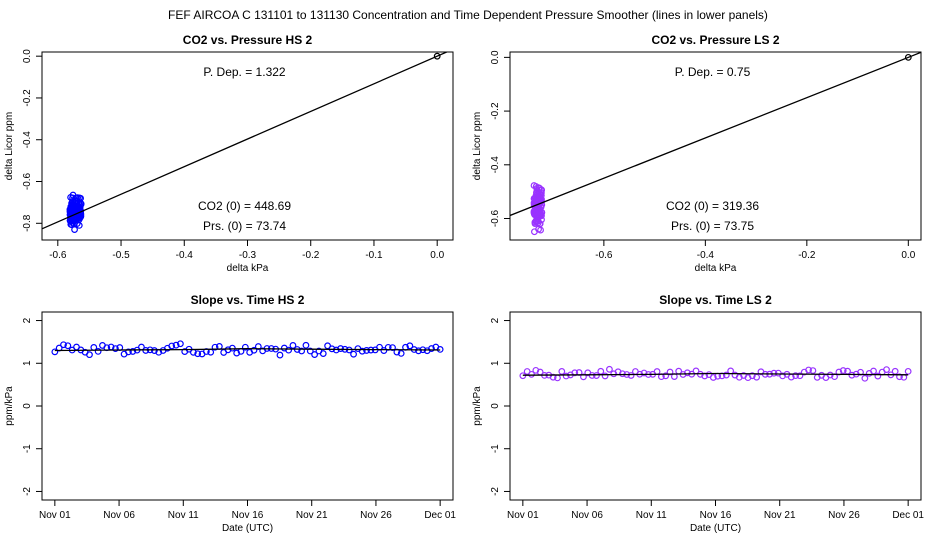 The height and width of the screenshot is (545, 936). I want to click on y-tick-label: -0.8, so click(27, 223).